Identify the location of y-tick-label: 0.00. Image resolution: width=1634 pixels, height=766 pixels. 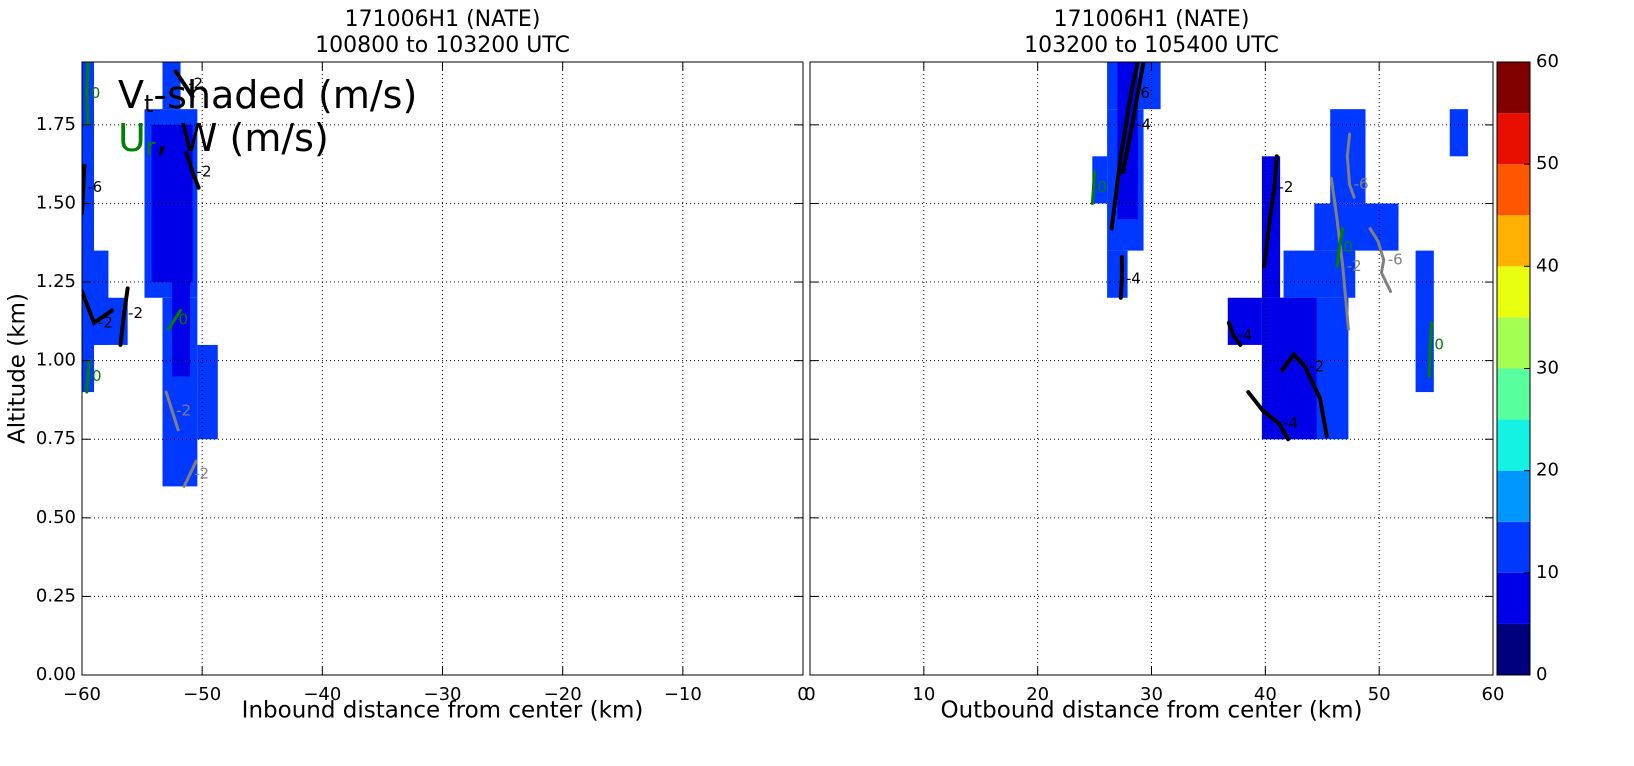
(56, 674).